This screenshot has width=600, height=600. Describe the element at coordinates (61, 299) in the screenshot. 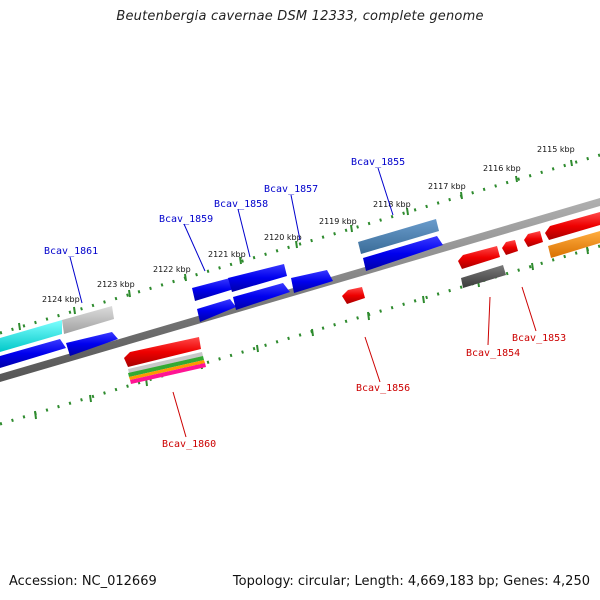

I see `kbp-label: 2124 kbp` at that location.